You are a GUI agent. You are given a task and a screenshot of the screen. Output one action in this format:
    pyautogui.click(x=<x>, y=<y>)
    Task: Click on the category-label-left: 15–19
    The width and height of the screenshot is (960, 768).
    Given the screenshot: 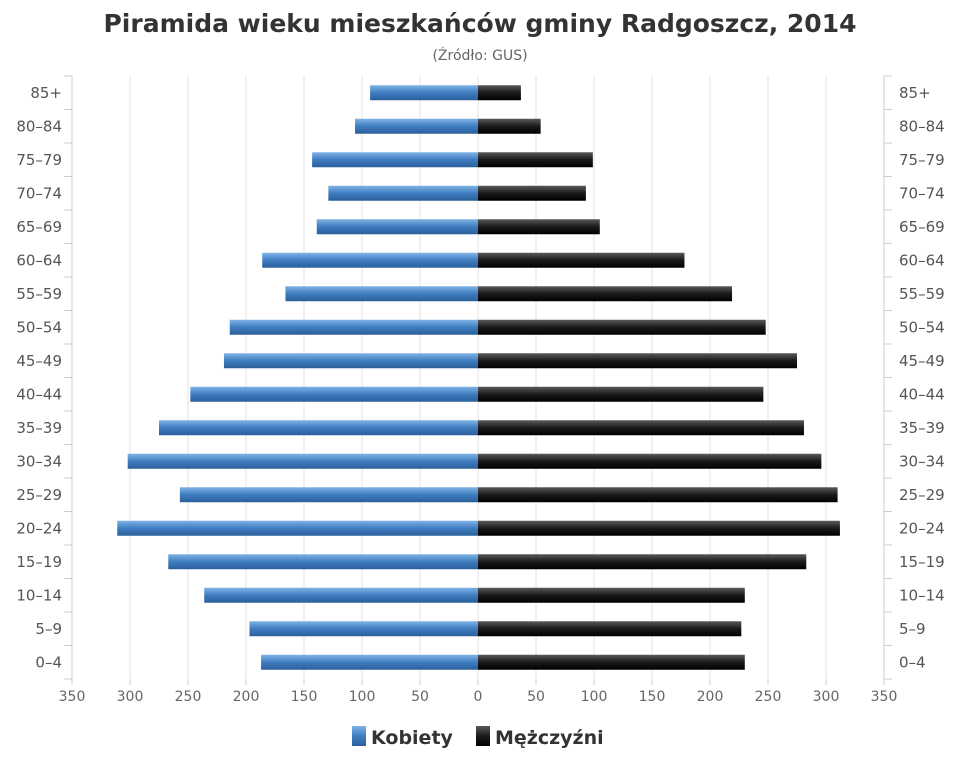 What is the action you would take?
    pyautogui.click(x=39, y=562)
    